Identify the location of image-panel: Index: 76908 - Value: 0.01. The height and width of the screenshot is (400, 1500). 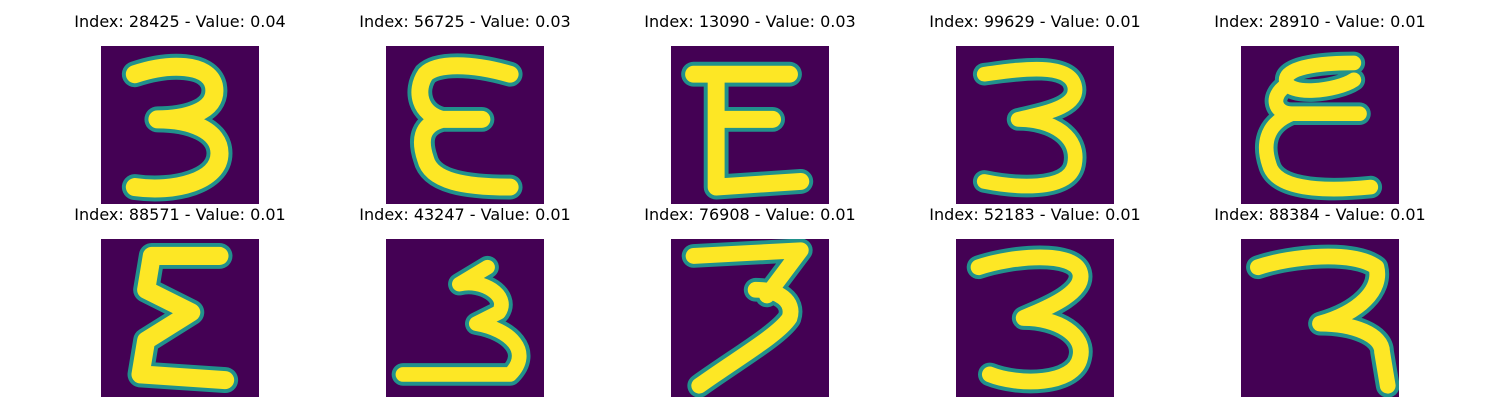
(750, 301).